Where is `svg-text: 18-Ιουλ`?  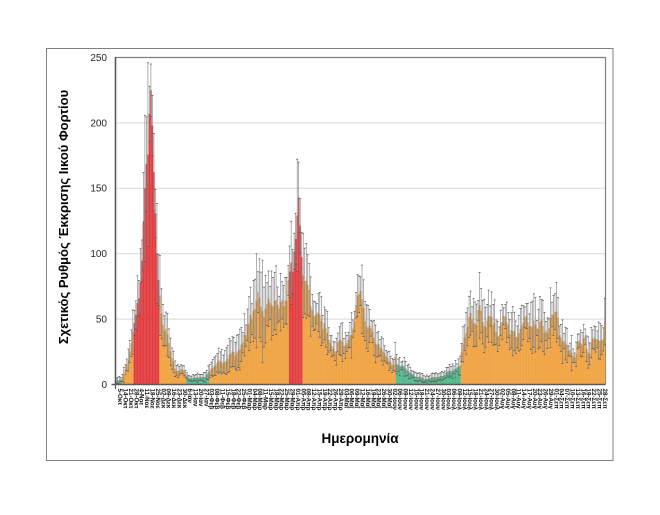
svg-text: 18-Ιουλ is located at coordinates (475, 400).